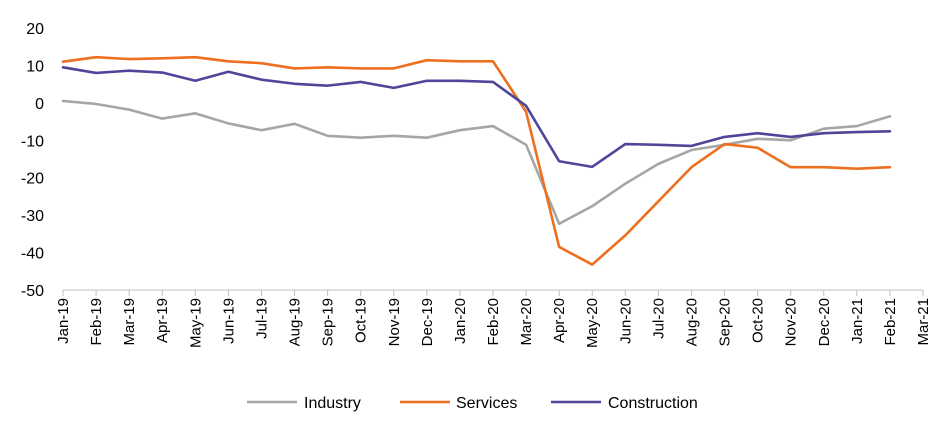  What do you see at coordinates (35, 66) in the screenshot?
I see `y-tick-label: 10` at bounding box center [35, 66].